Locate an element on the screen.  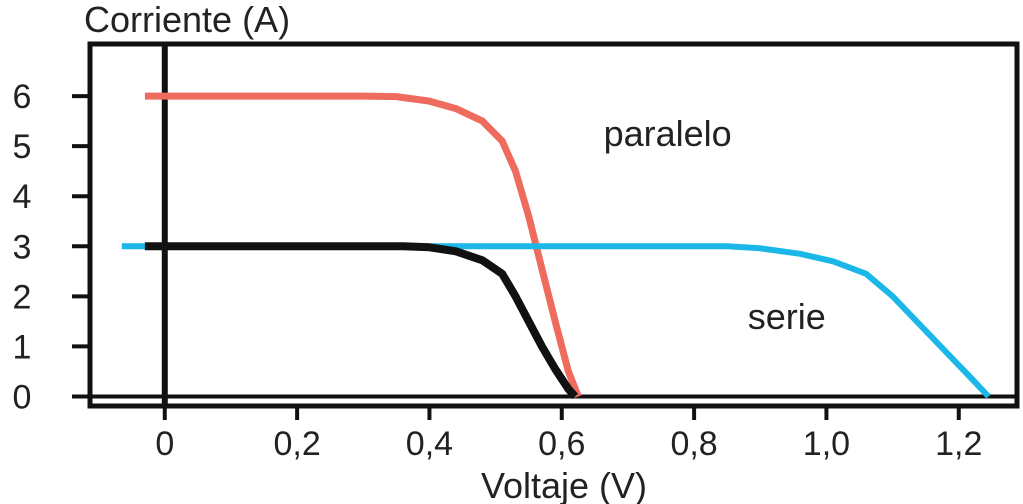
y-tick-label: 3 is located at coordinates (22, 247).